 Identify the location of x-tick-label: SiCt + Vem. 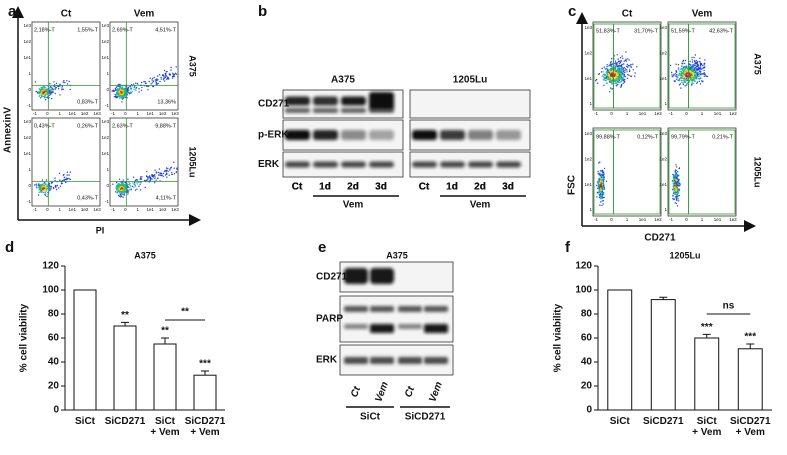
(707, 427).